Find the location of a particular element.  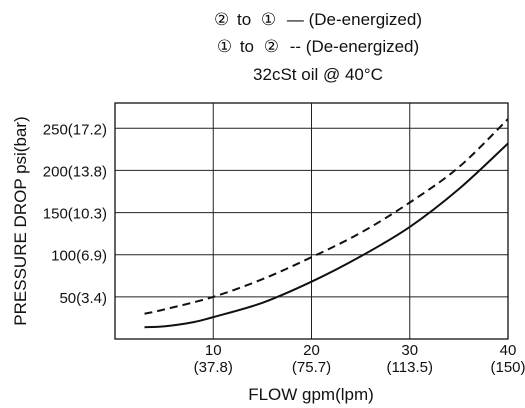

y-tick-label-1: 50(3.4) is located at coordinates (83, 298).